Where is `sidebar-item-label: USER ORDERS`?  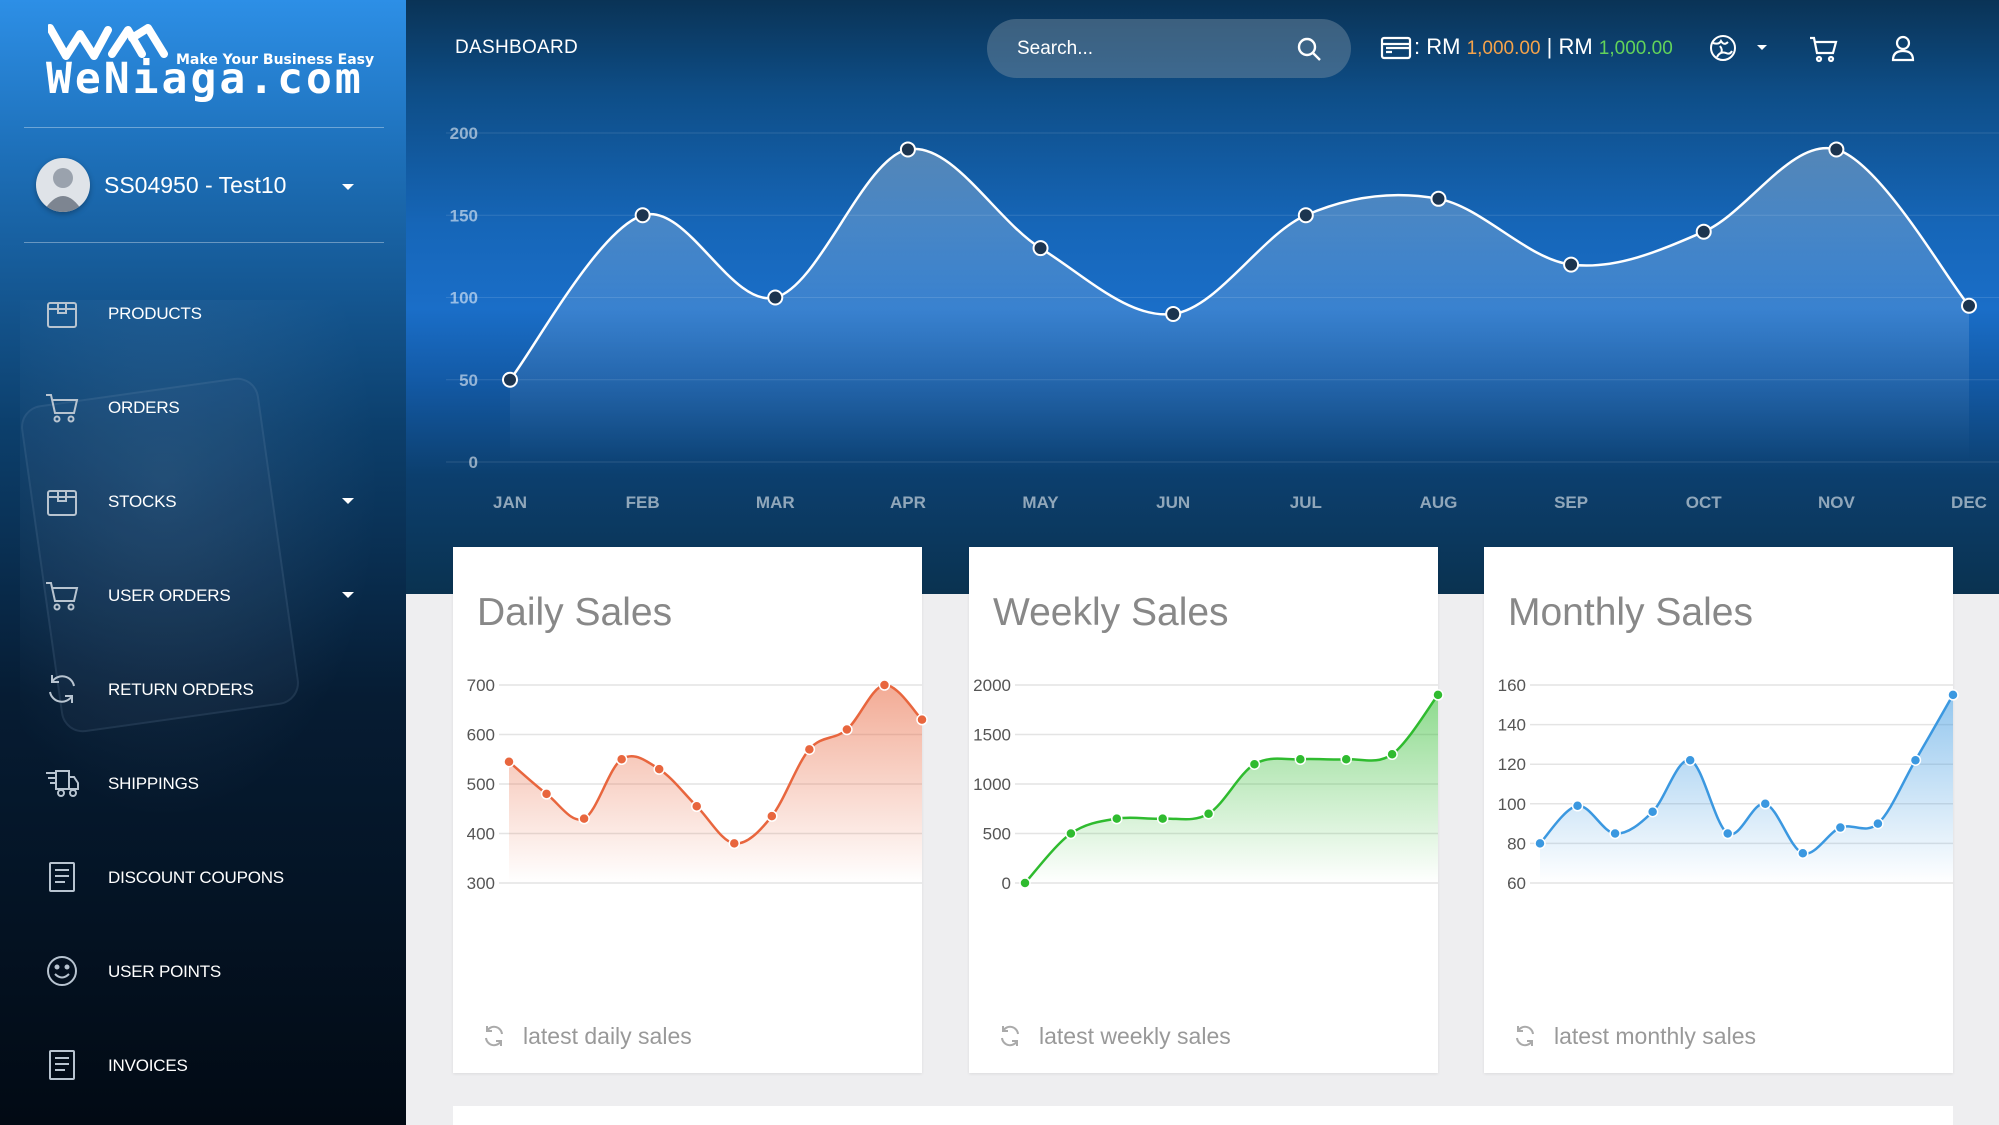
sidebar-item-label: USER ORDERS is located at coordinates (169, 595).